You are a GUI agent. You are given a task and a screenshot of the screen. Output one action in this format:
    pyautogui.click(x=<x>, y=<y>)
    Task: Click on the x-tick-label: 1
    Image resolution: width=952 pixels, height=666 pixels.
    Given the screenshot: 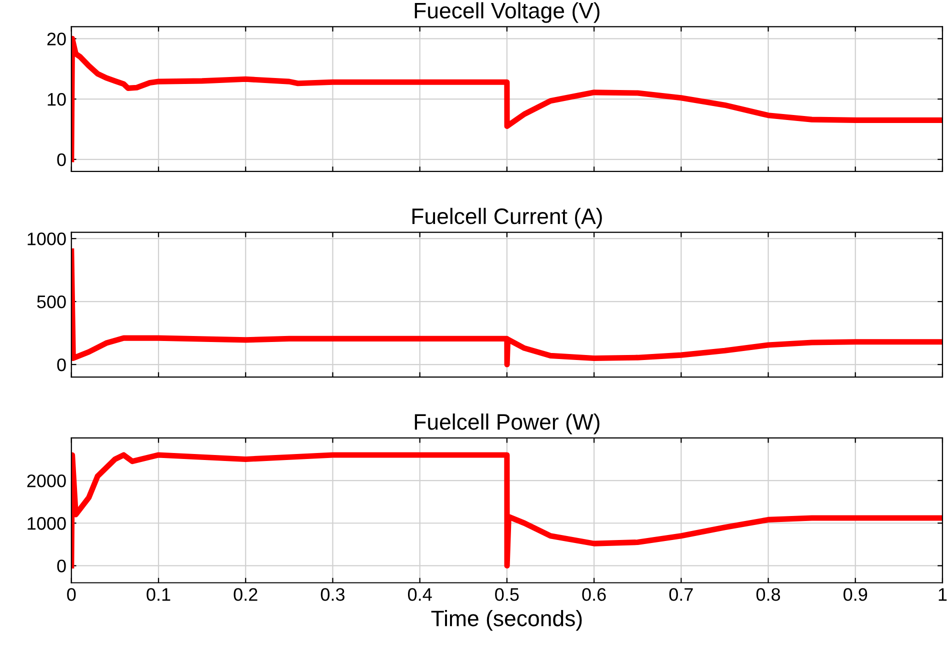 What is the action you would take?
    pyautogui.click(x=942, y=594)
    